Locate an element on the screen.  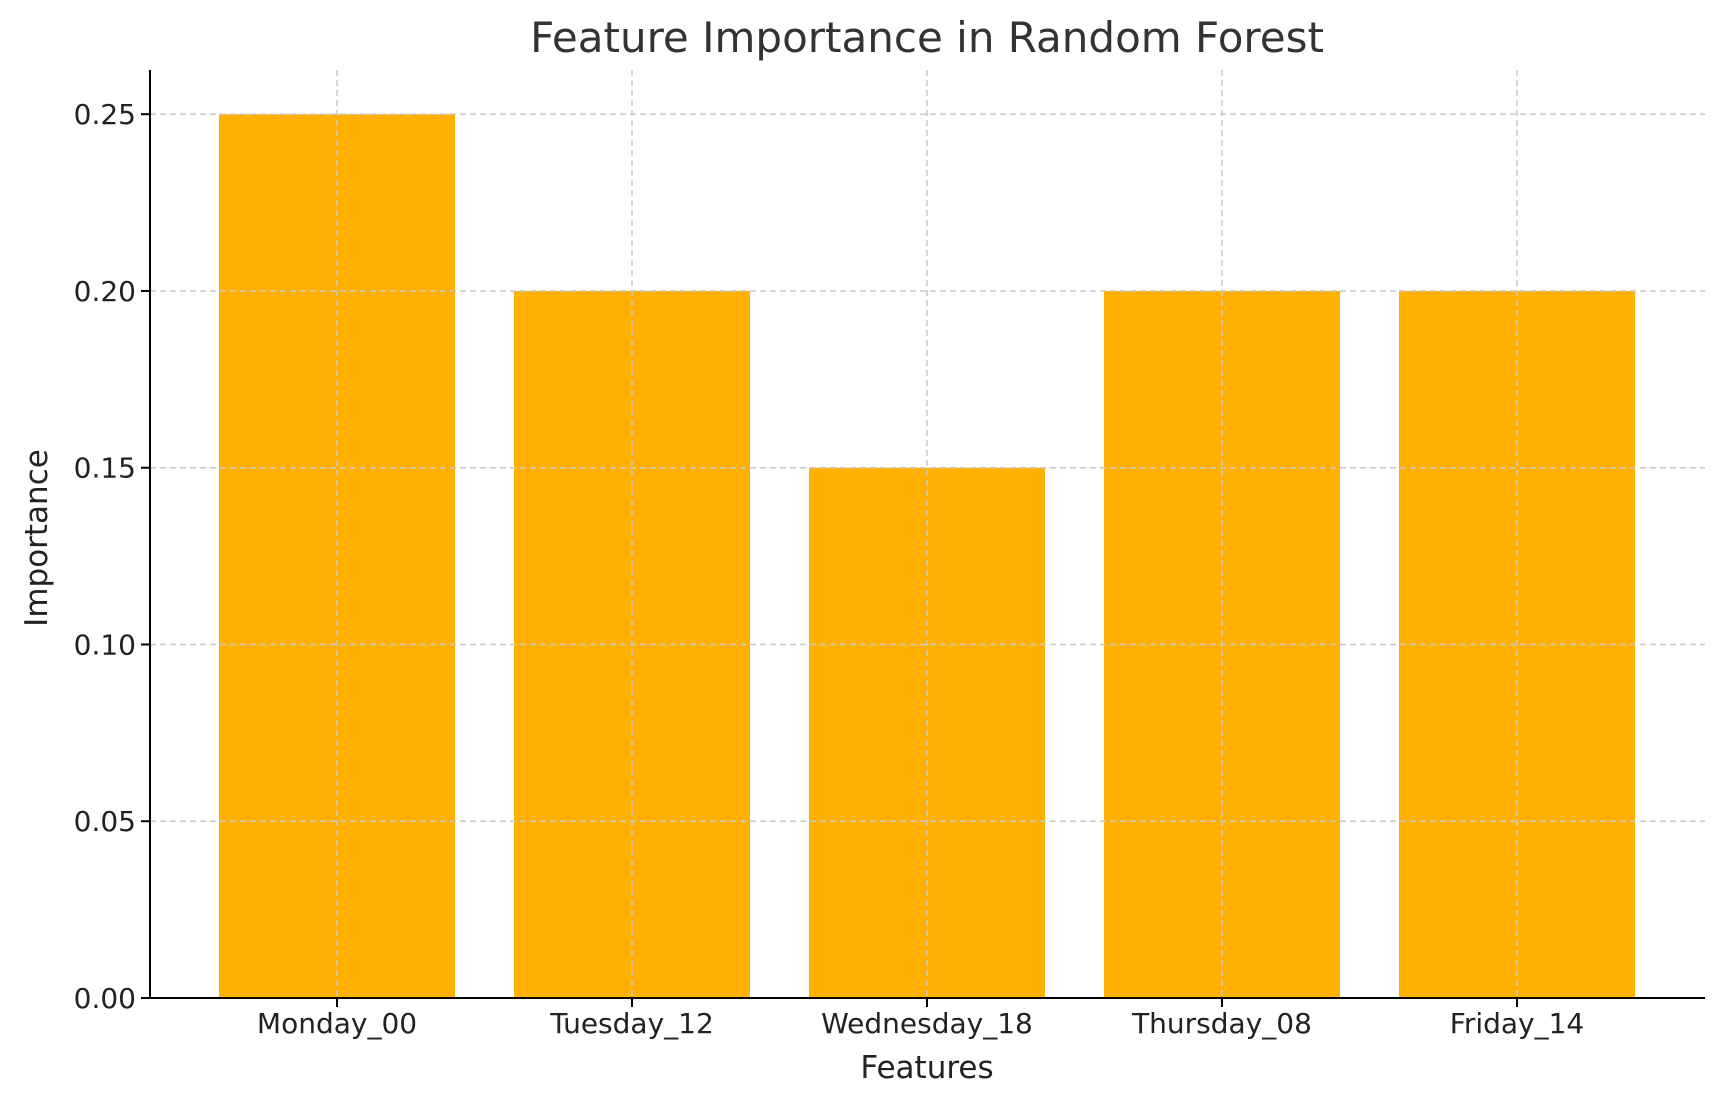
x-tick-label: Tuesday_12 is located at coordinates (631, 1023).